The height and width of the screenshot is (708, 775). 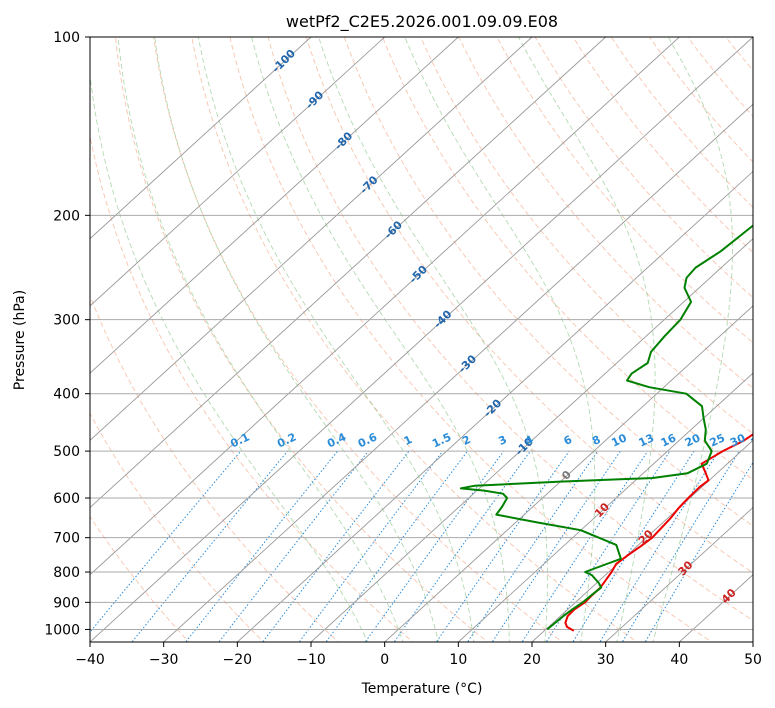 What do you see at coordinates (238, 660) in the screenshot?
I see `x-tick-label-2: −20` at bounding box center [238, 660].